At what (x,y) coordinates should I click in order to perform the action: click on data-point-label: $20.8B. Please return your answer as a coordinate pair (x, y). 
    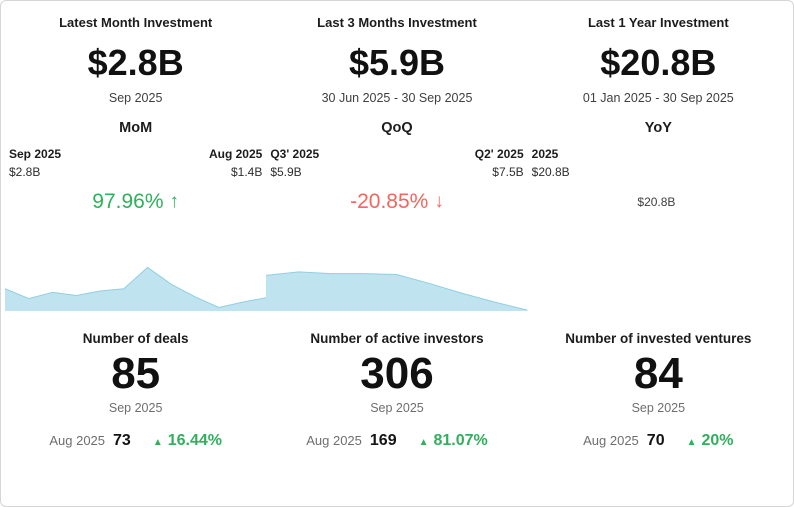
    Looking at the image, I should click on (658, 202).